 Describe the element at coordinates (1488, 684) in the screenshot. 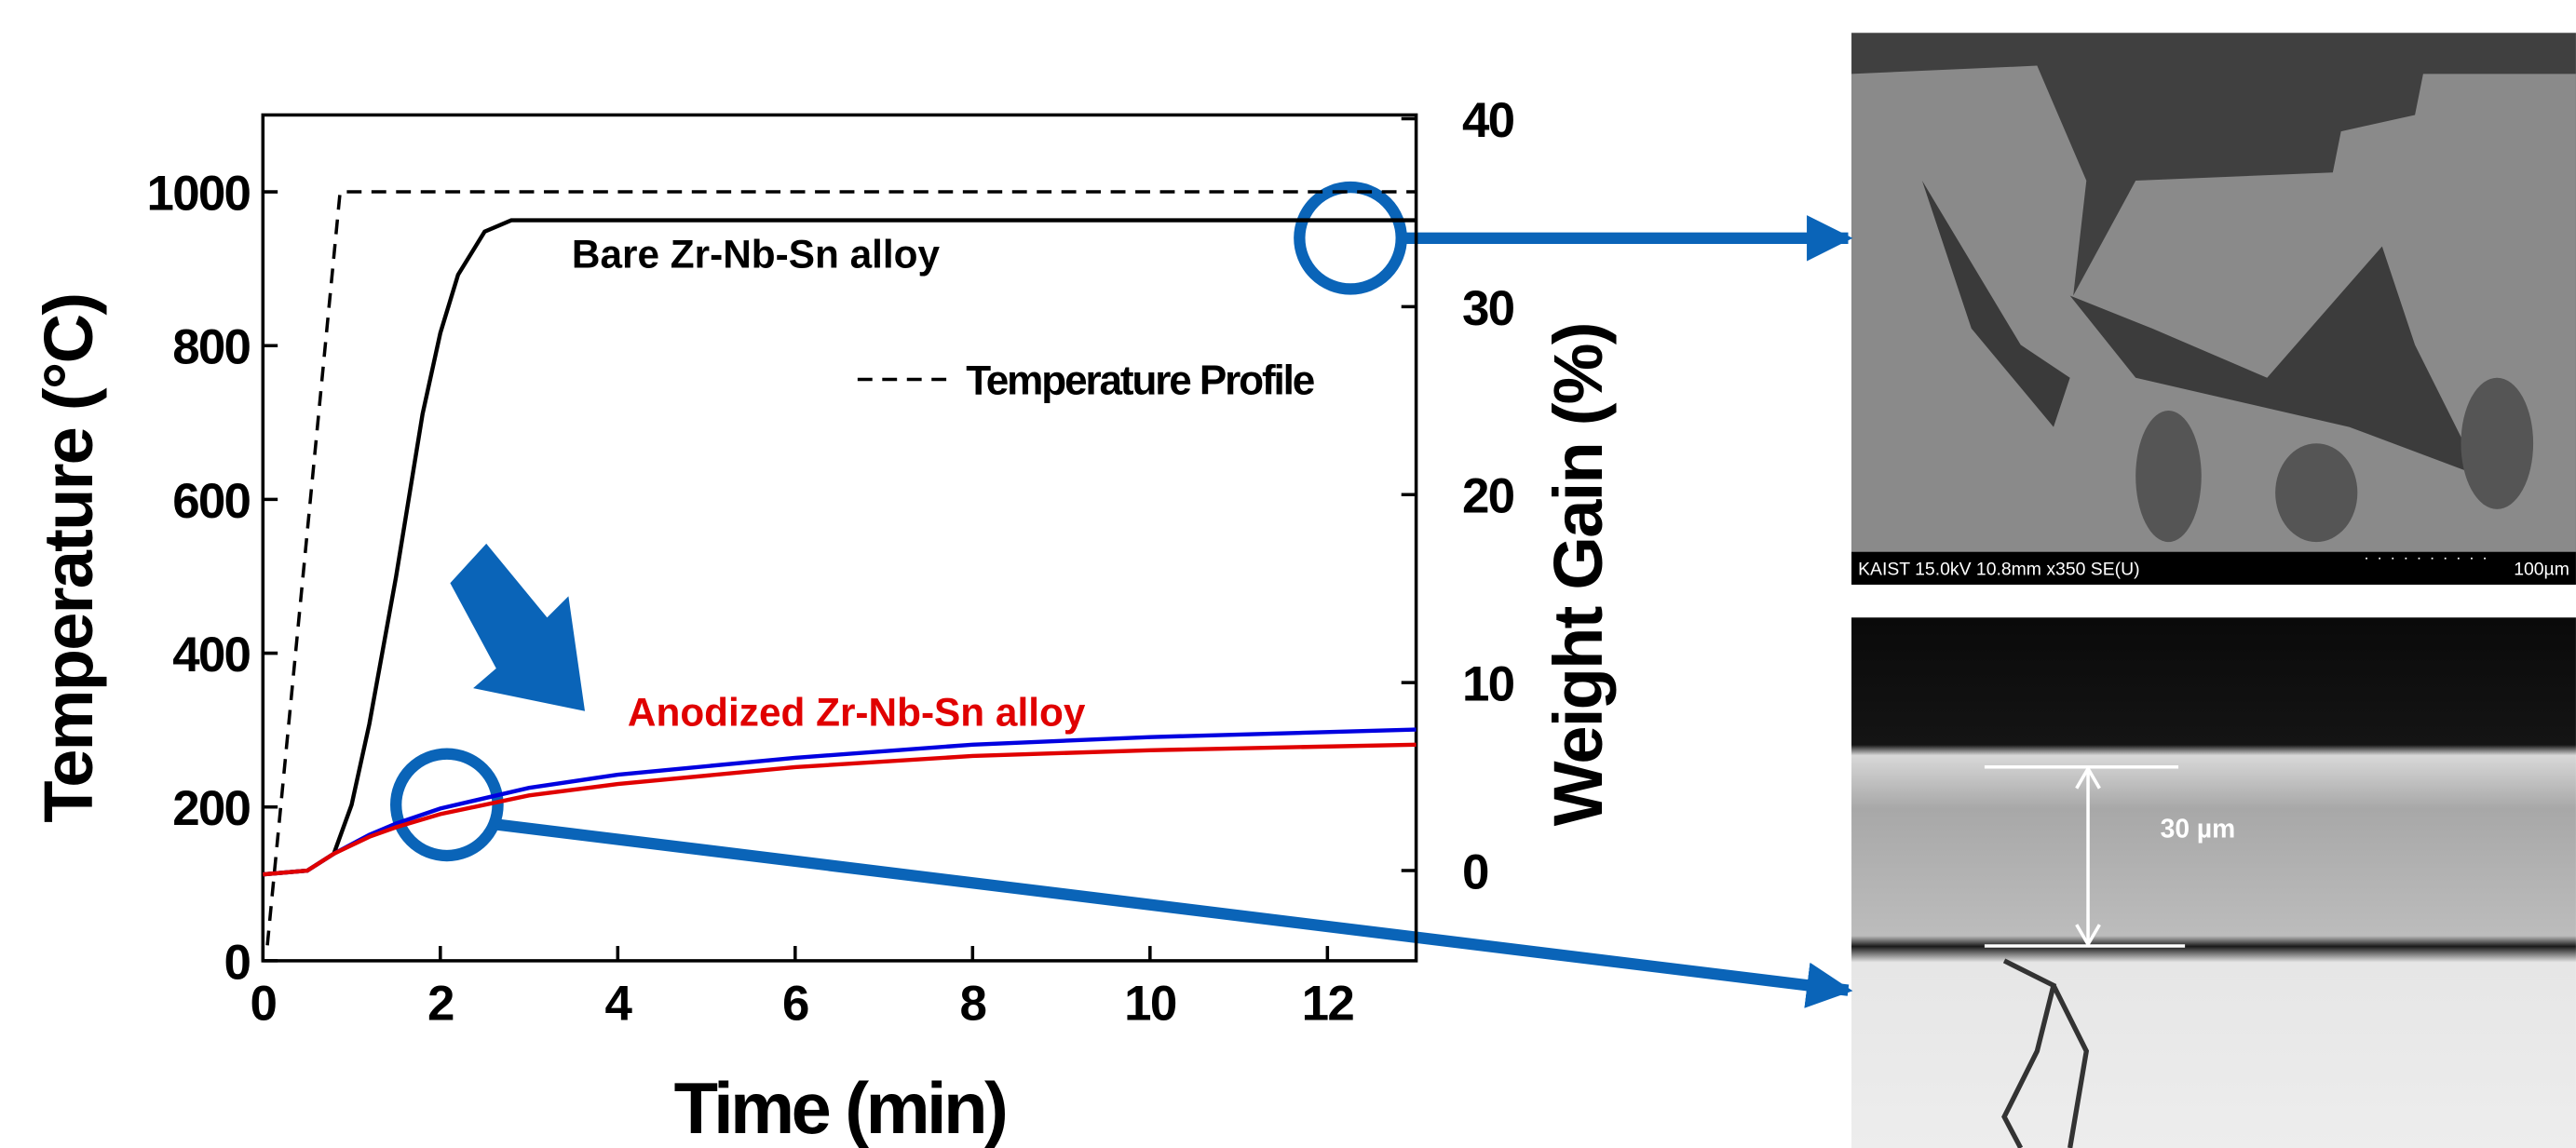

I see `y2-tick-label: 10` at that location.